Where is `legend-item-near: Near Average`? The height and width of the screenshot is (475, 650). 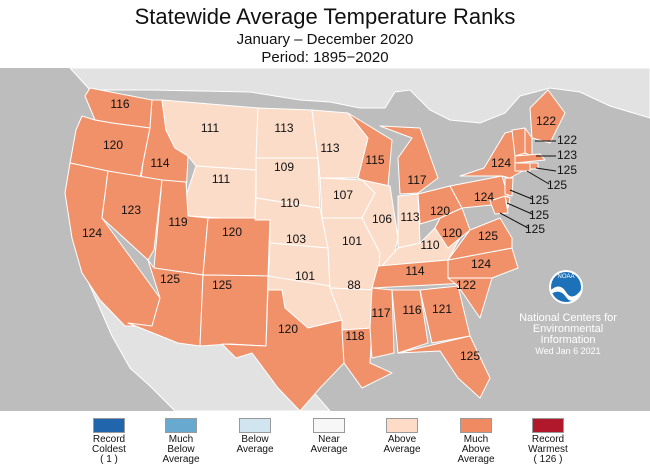 legend-item-near: Near Average is located at coordinates (329, 436).